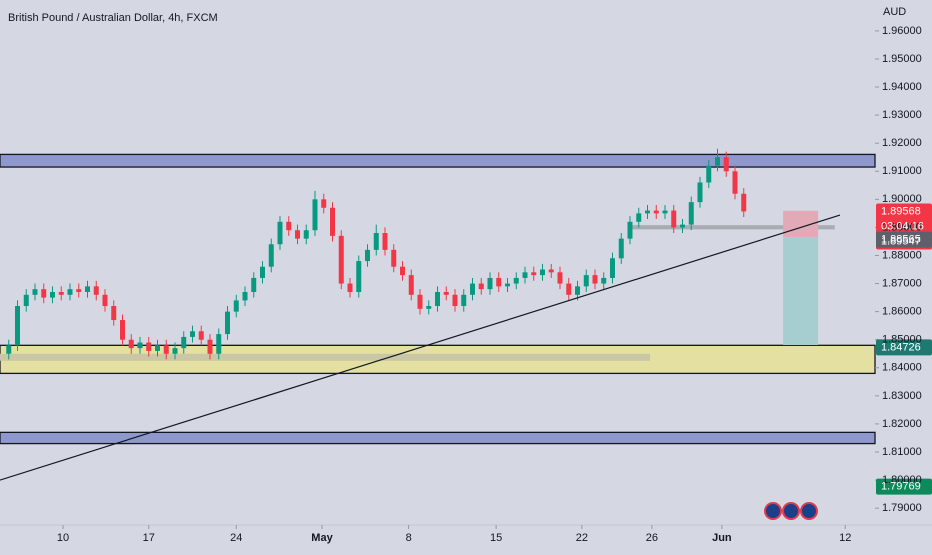 This screenshot has height=555, width=932. I want to click on y-tick-label: 1.84000, so click(902, 368).